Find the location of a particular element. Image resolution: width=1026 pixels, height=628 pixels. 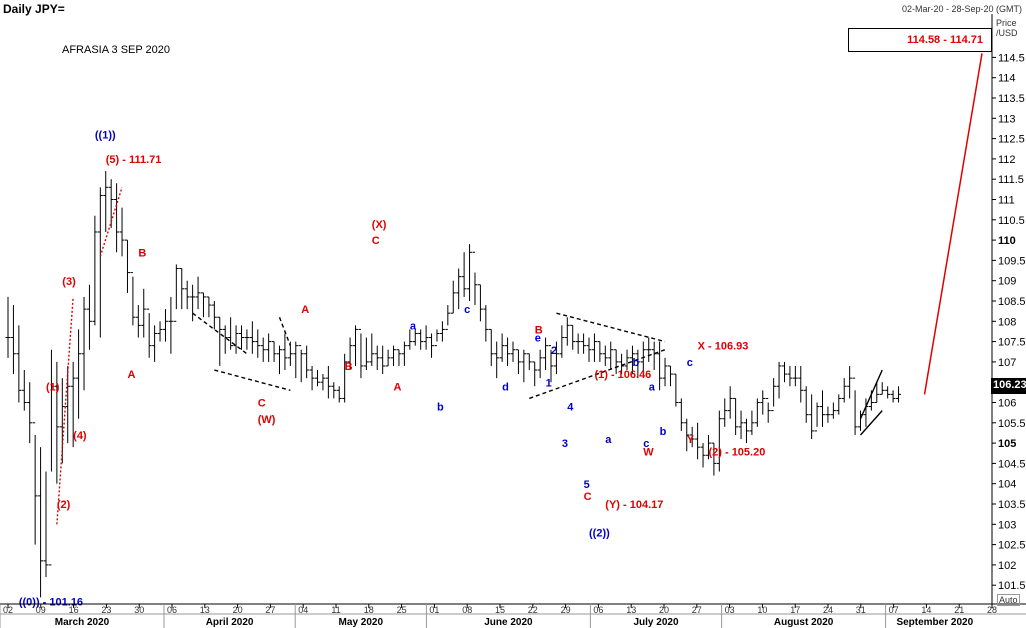

wave-label: 5 is located at coordinates (587, 485).